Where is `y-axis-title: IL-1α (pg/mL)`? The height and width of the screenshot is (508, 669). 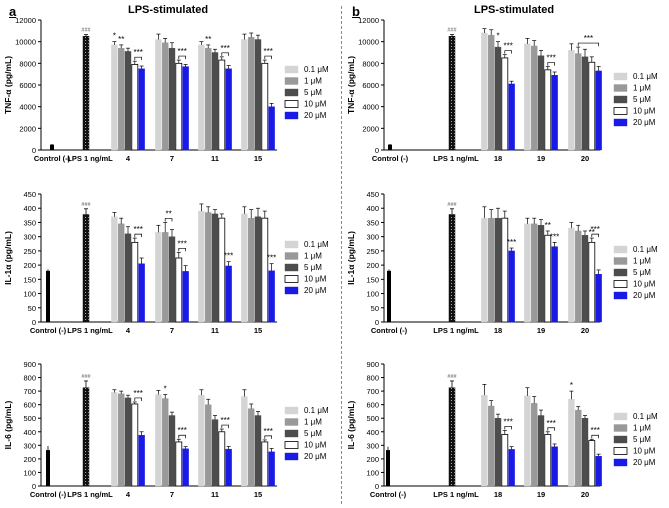 y-axis-title: IL-1α (pg/mL) is located at coordinates (8, 258).